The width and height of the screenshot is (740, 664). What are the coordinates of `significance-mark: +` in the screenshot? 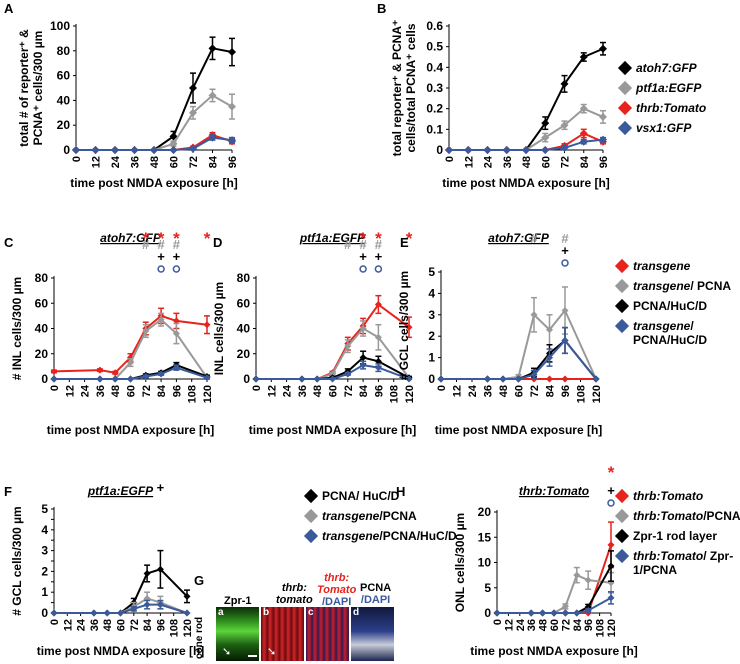 It's located at (611, 490).